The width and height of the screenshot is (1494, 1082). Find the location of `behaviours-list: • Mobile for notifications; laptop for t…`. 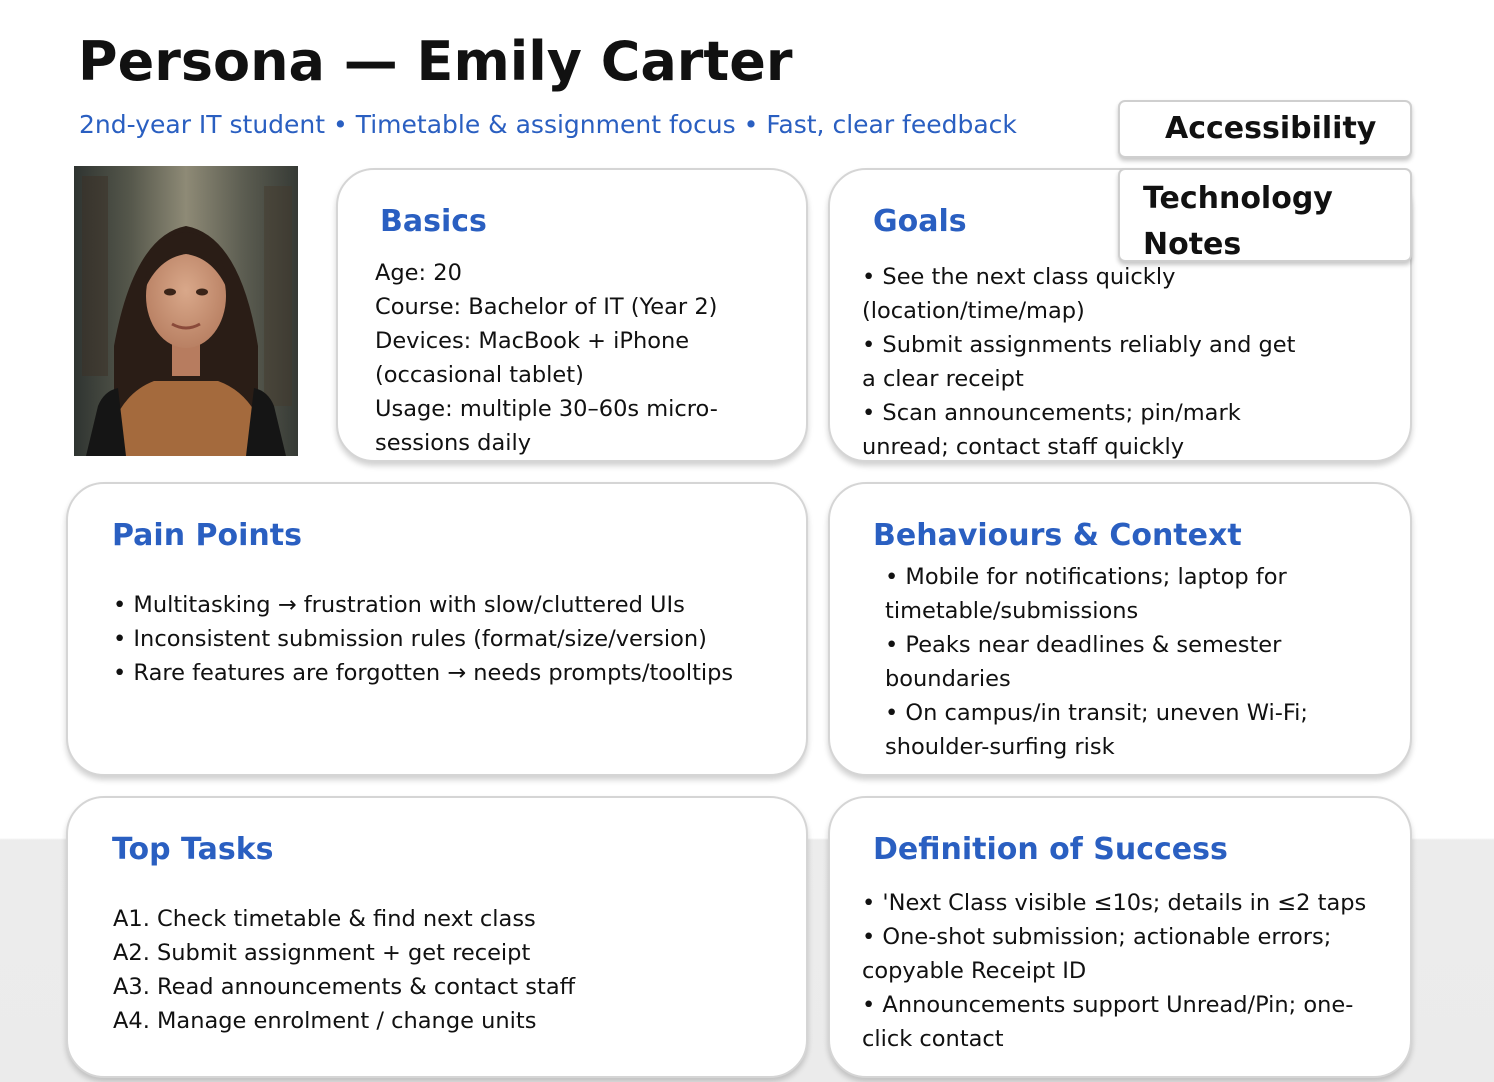

behaviours-list: • Mobile for notifications; laptop for t… is located at coordinates (1096, 662).